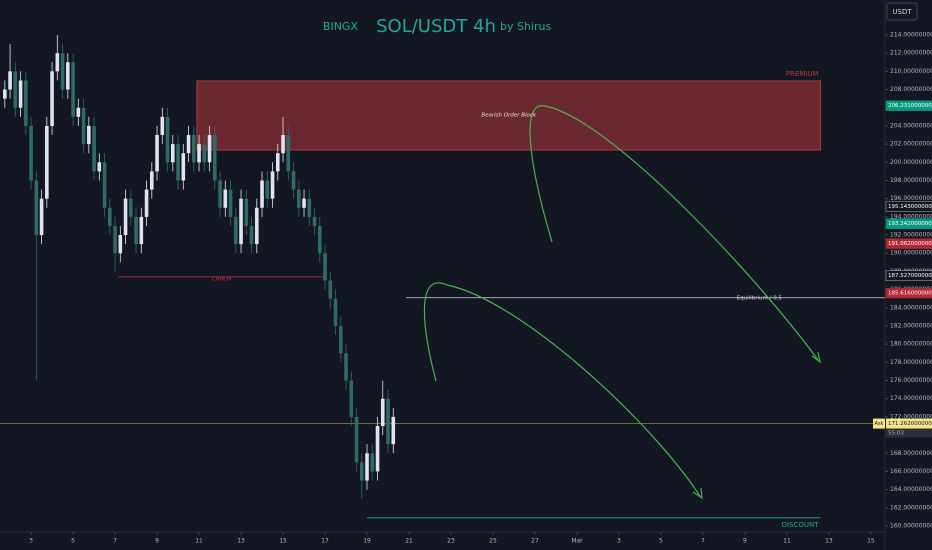 Image resolution: width=932 pixels, height=550 pixels. Describe the element at coordinates (911, 416) in the screenshot. I see `y-tick-label: 172.0000000000` at that location.